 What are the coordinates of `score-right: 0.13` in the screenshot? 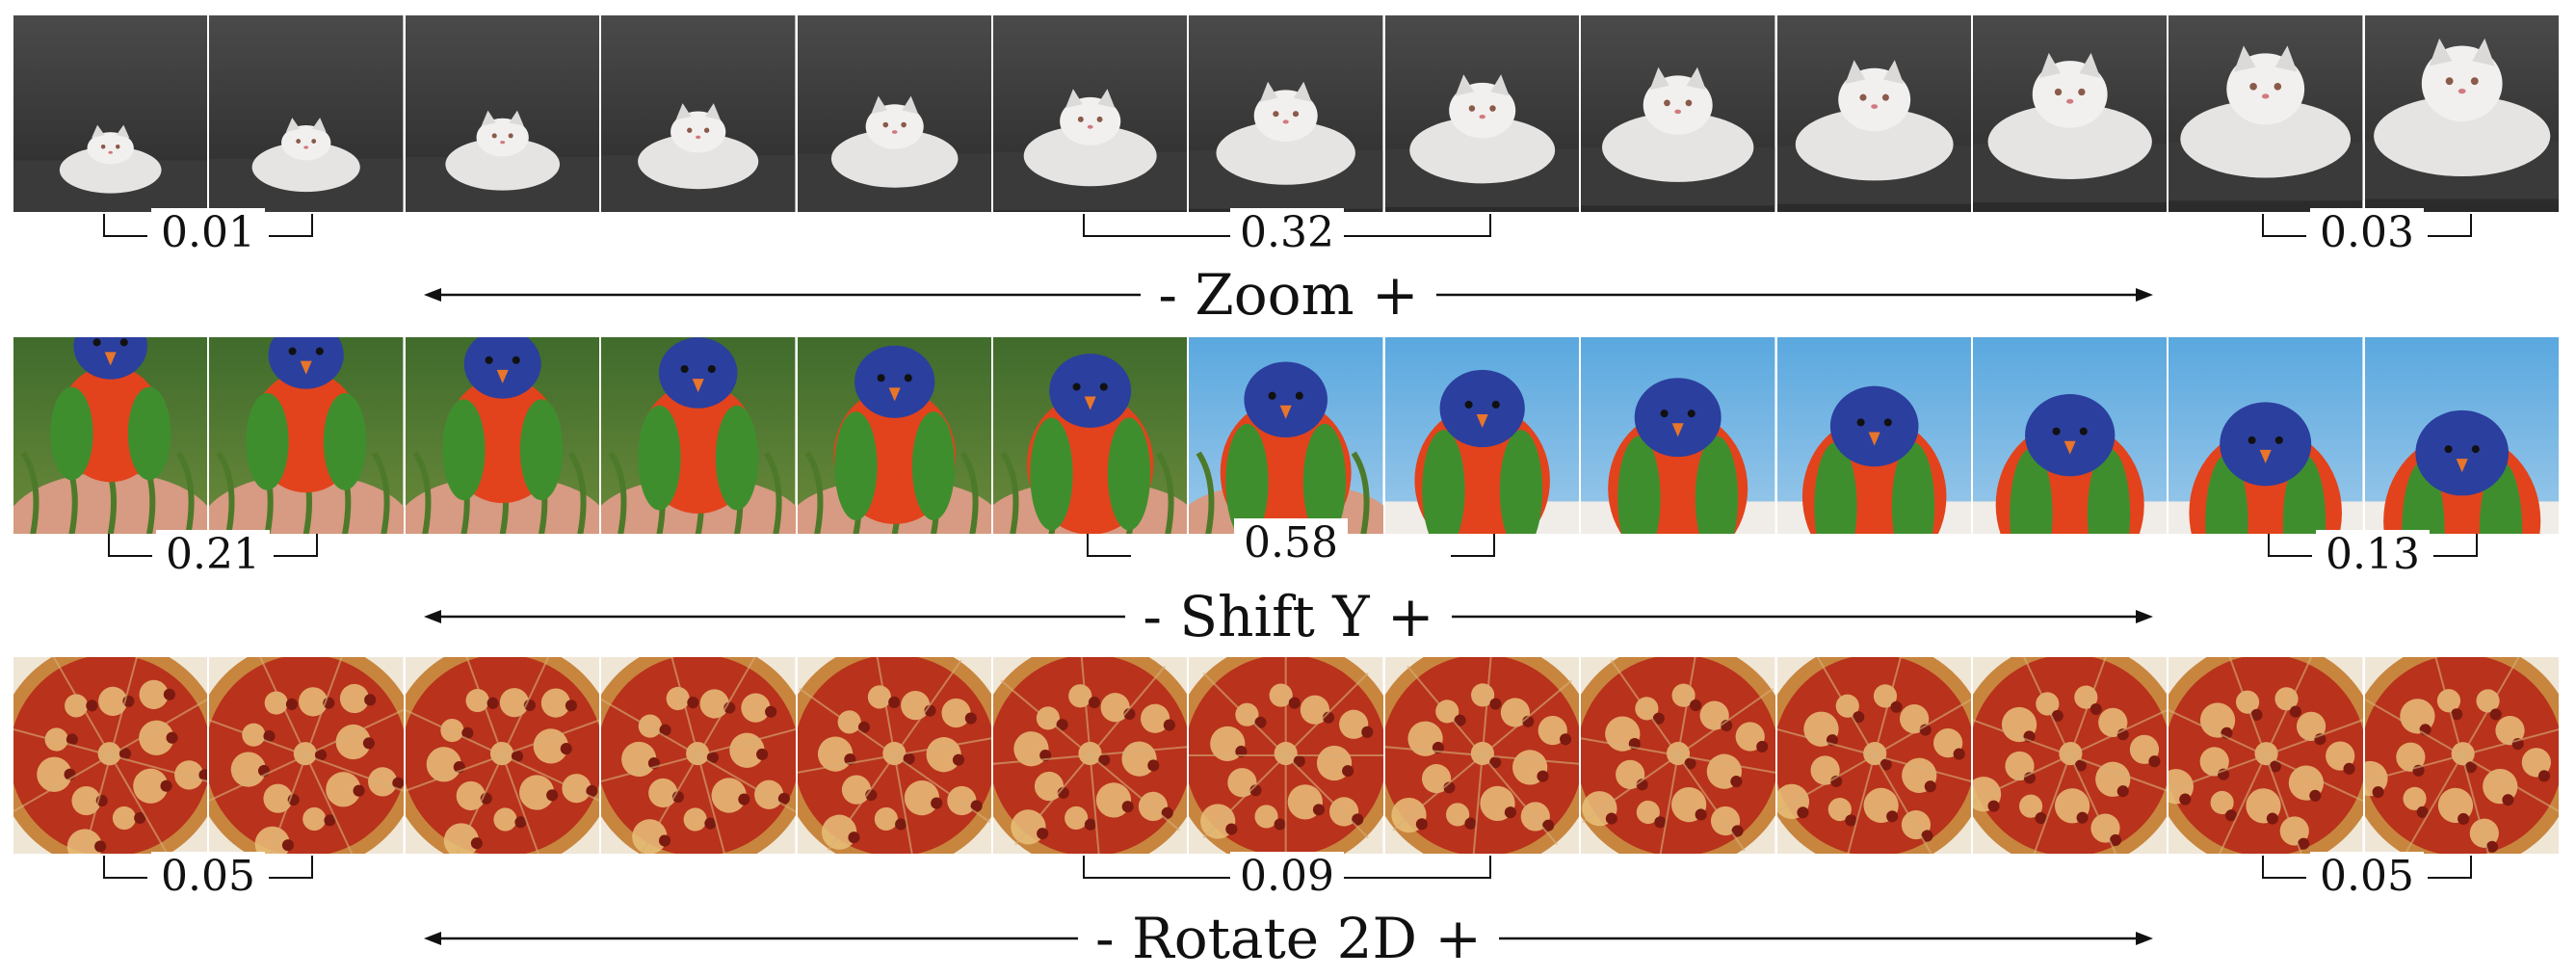 It's located at (2373, 554).